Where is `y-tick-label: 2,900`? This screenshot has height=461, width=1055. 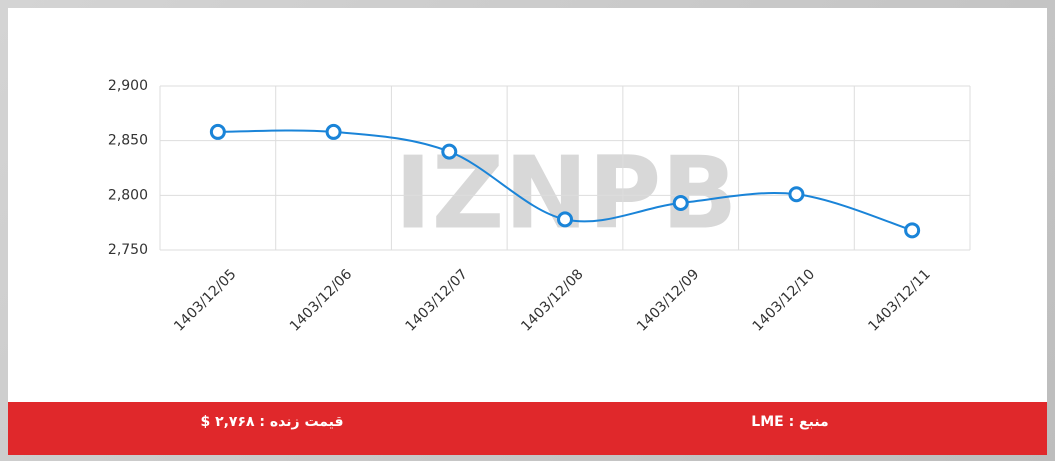
y-tick-label: 2,900 is located at coordinates (128, 86).